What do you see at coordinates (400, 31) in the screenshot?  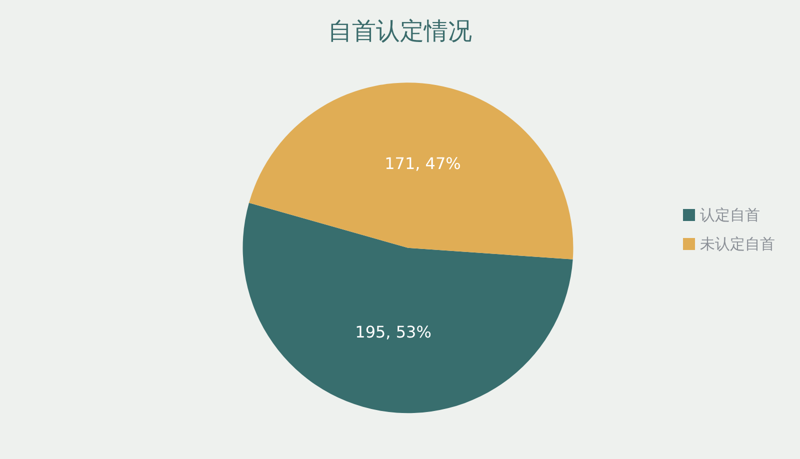 I see `chart-title: 自首认定情况` at bounding box center [400, 31].